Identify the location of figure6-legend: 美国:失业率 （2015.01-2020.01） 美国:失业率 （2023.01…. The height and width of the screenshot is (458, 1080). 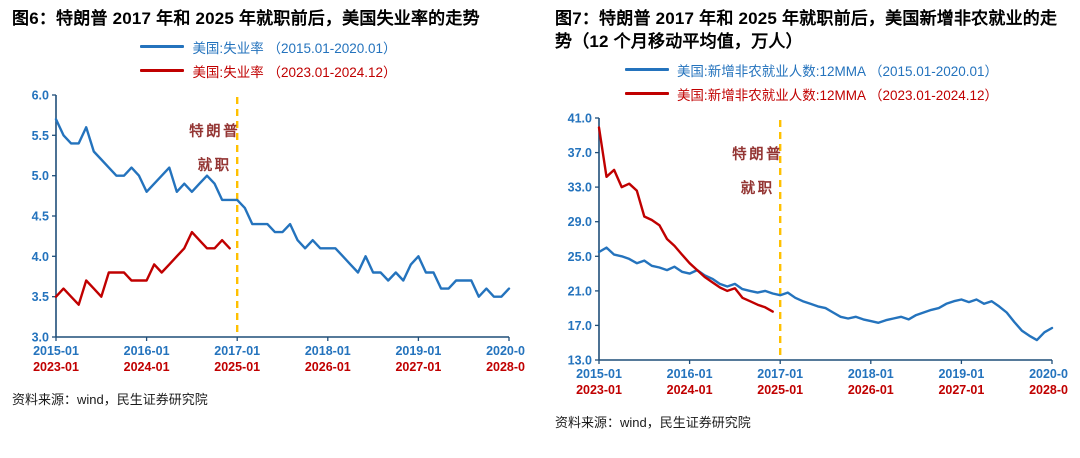
(268, 59).